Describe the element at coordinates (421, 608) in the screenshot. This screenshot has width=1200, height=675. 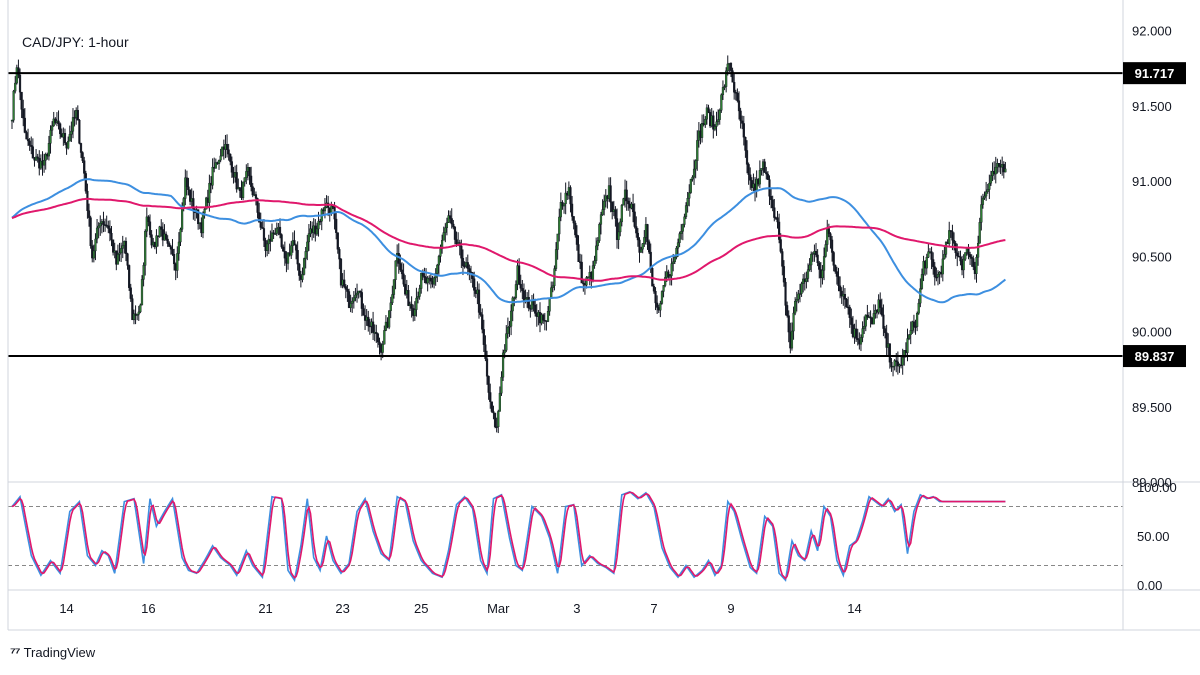
I see `time-tick-label: 25` at that location.